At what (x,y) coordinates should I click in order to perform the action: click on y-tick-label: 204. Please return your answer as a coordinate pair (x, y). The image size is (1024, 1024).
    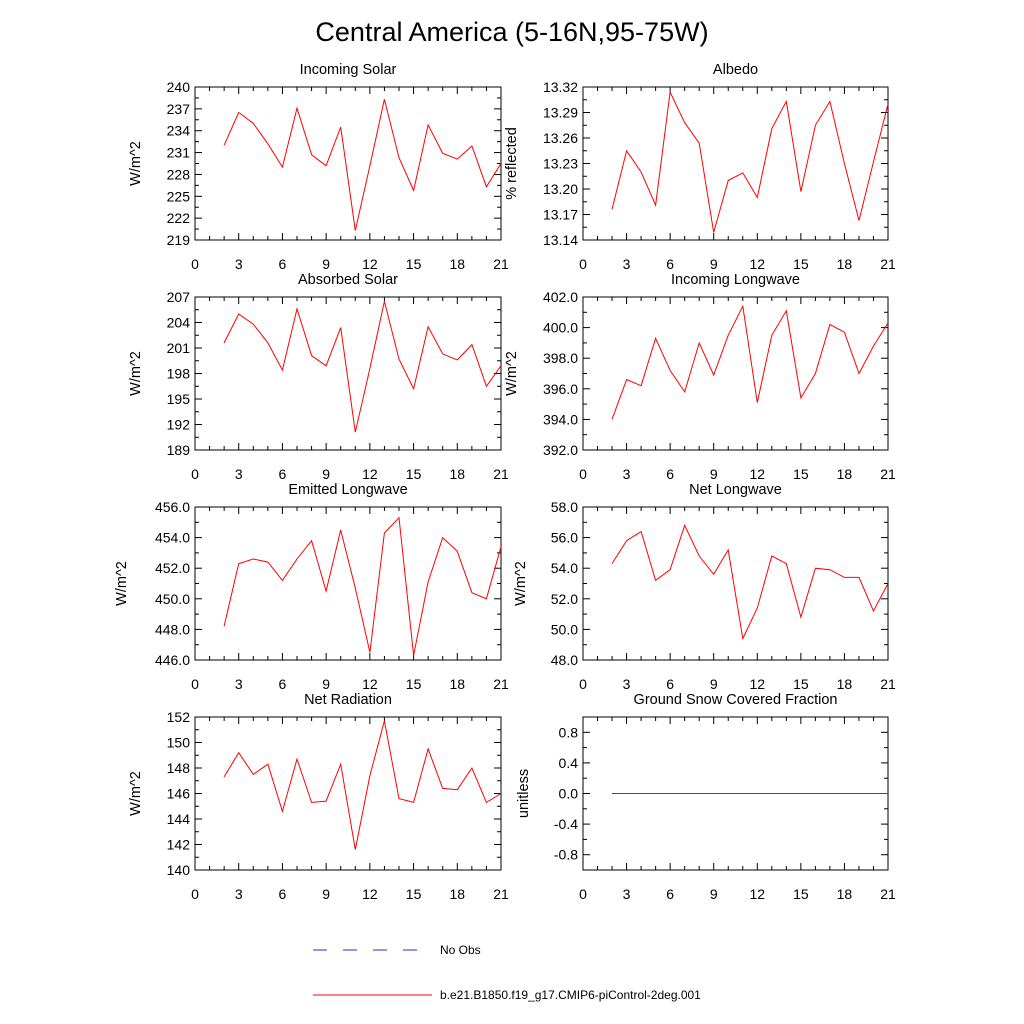
    Looking at the image, I should click on (179, 323).